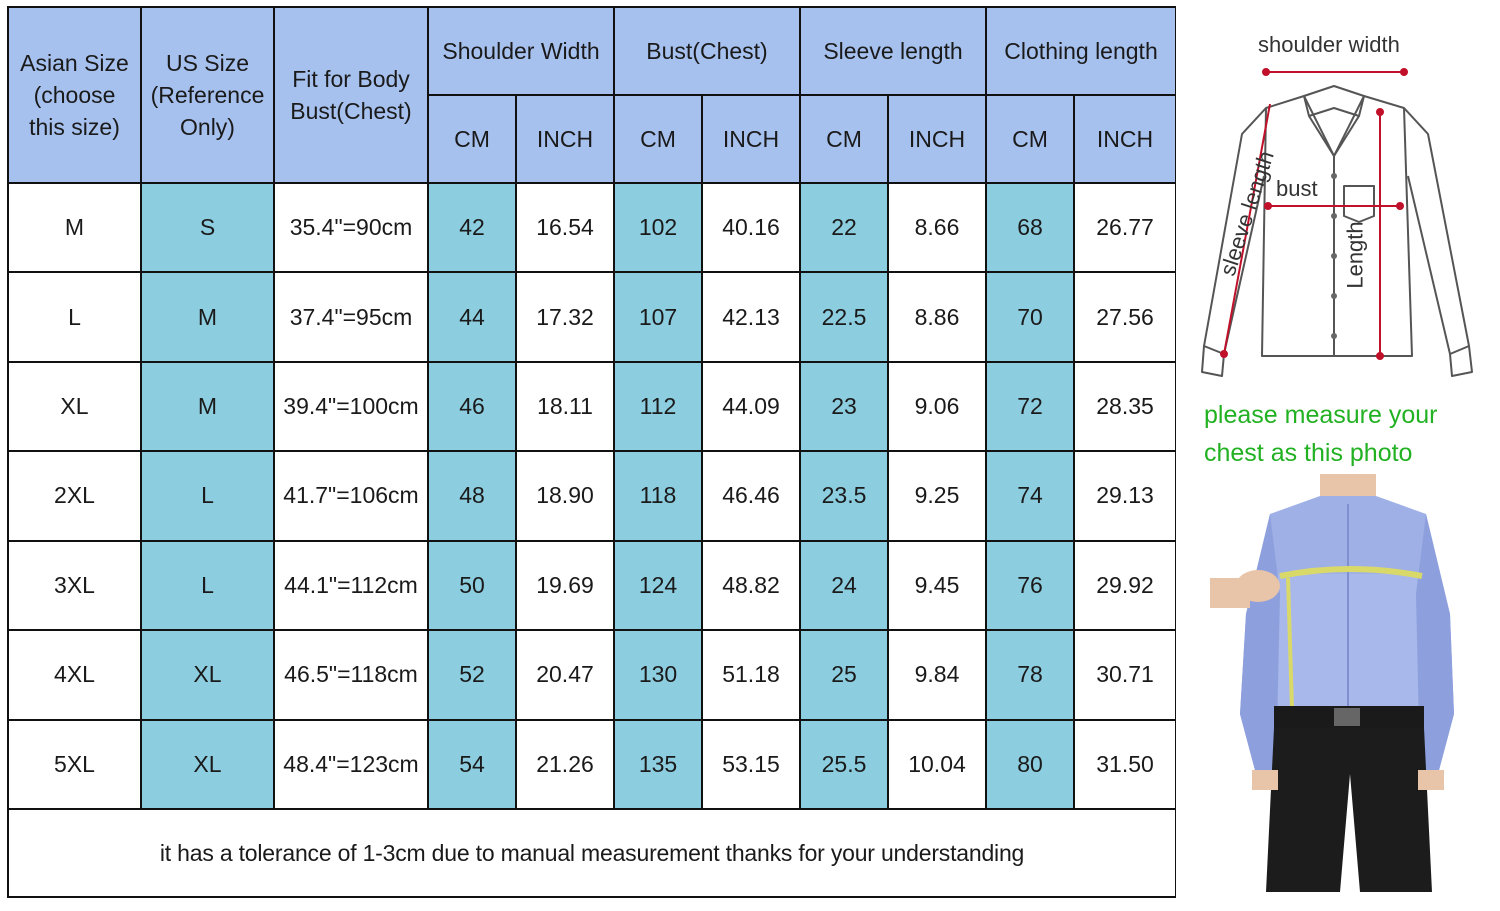  What do you see at coordinates (937, 675) in the screenshot?
I see `sleeve-inch-cell: 9.84` at bounding box center [937, 675].